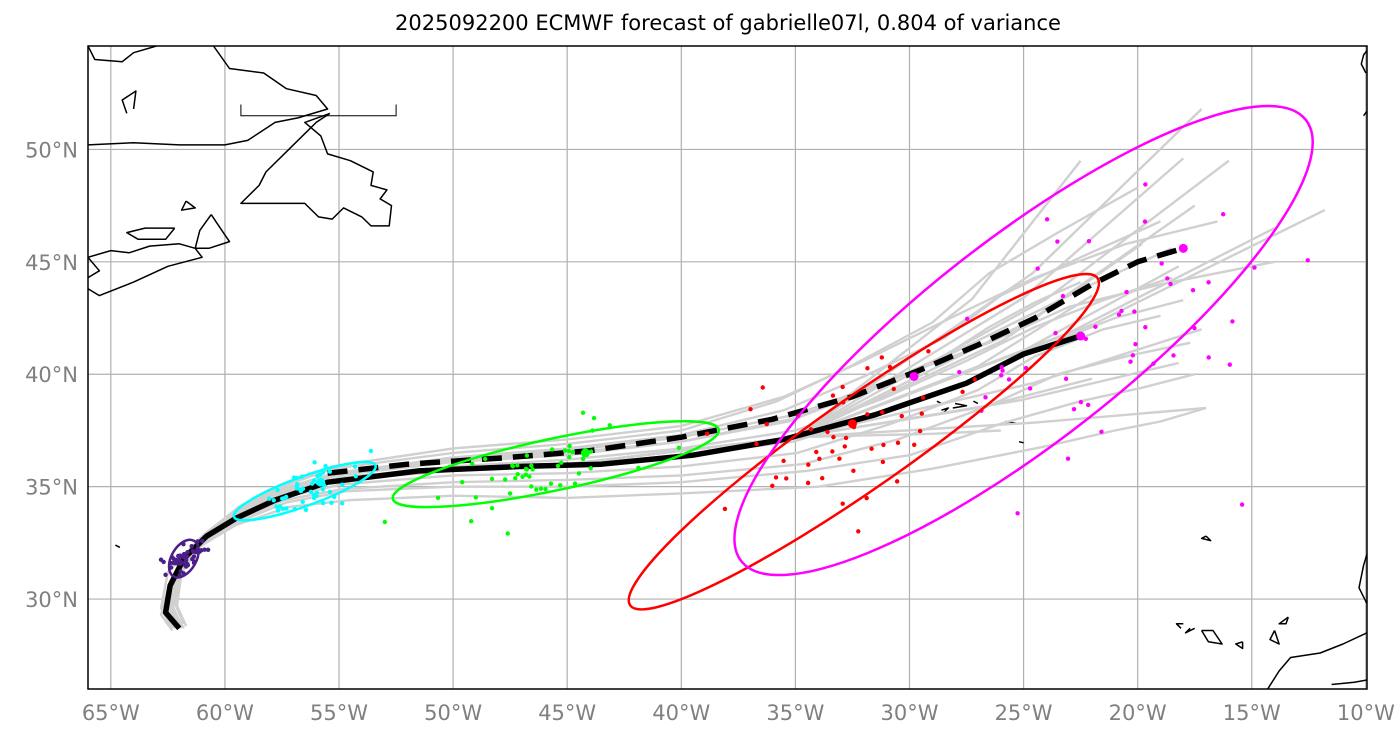 Image resolution: width=1398 pixels, height=739 pixels. Describe the element at coordinates (681, 713) in the screenshot. I see `x-tick-label: 40°W` at that location.